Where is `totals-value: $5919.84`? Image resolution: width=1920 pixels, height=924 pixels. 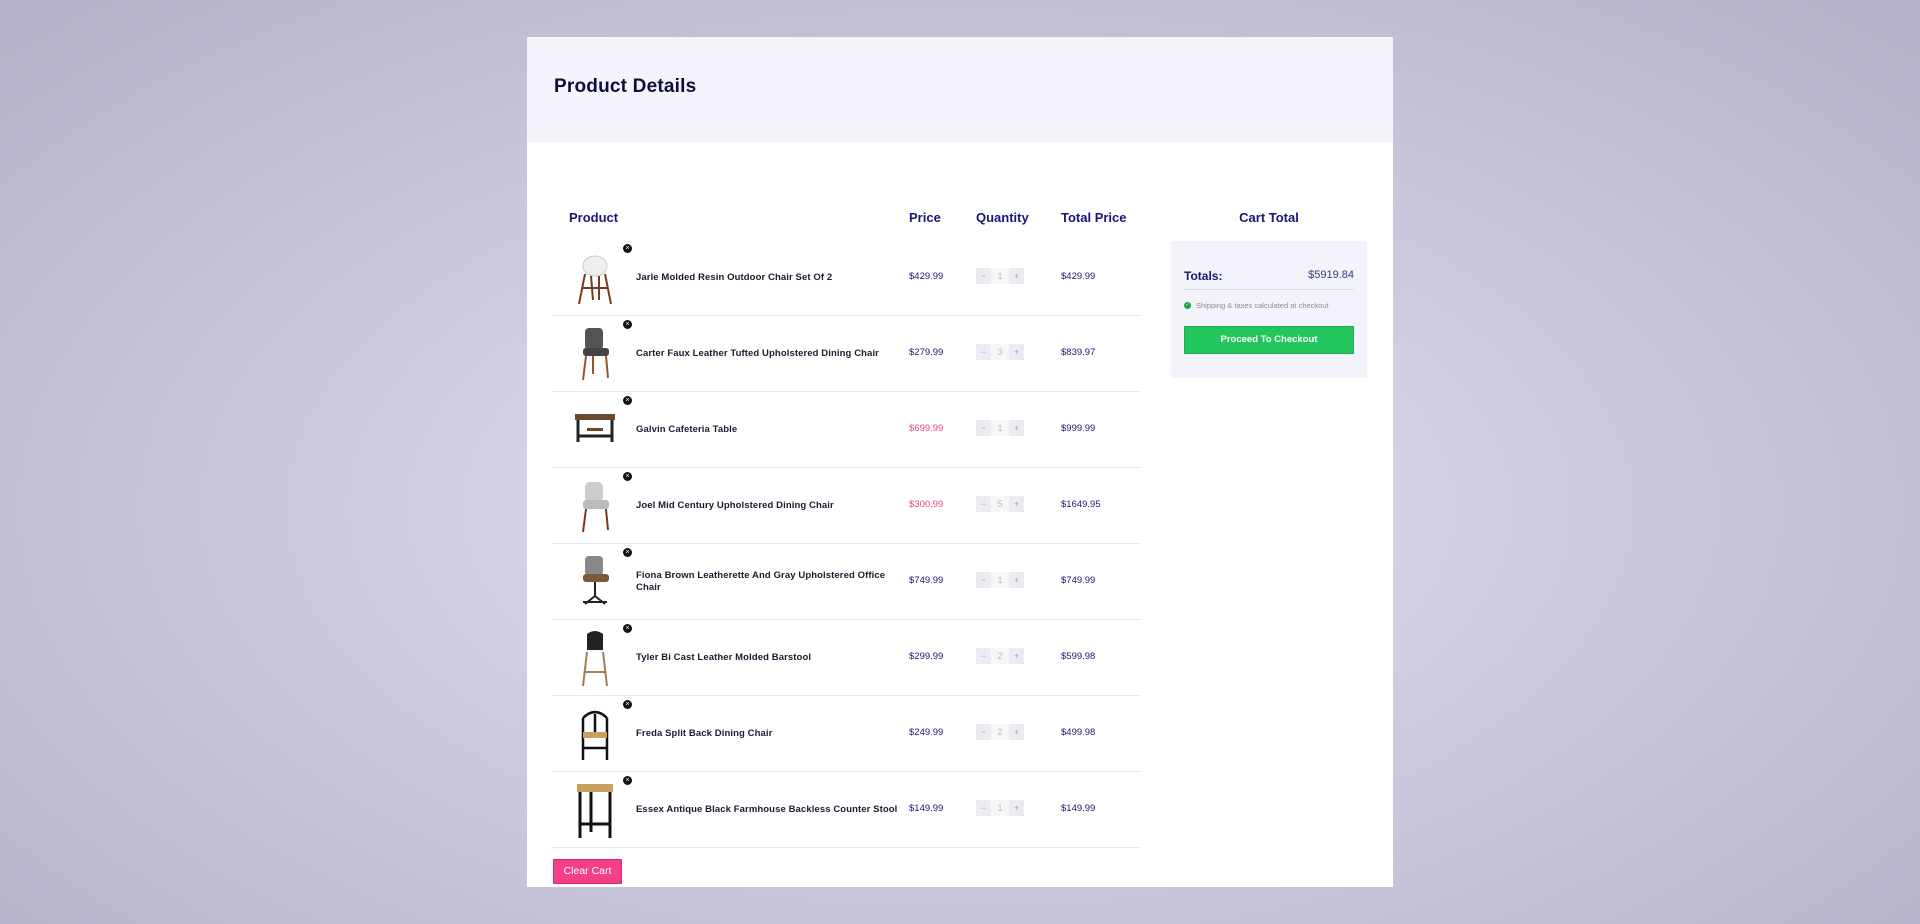
totals-value: $5919.84 is located at coordinates (1331, 275).